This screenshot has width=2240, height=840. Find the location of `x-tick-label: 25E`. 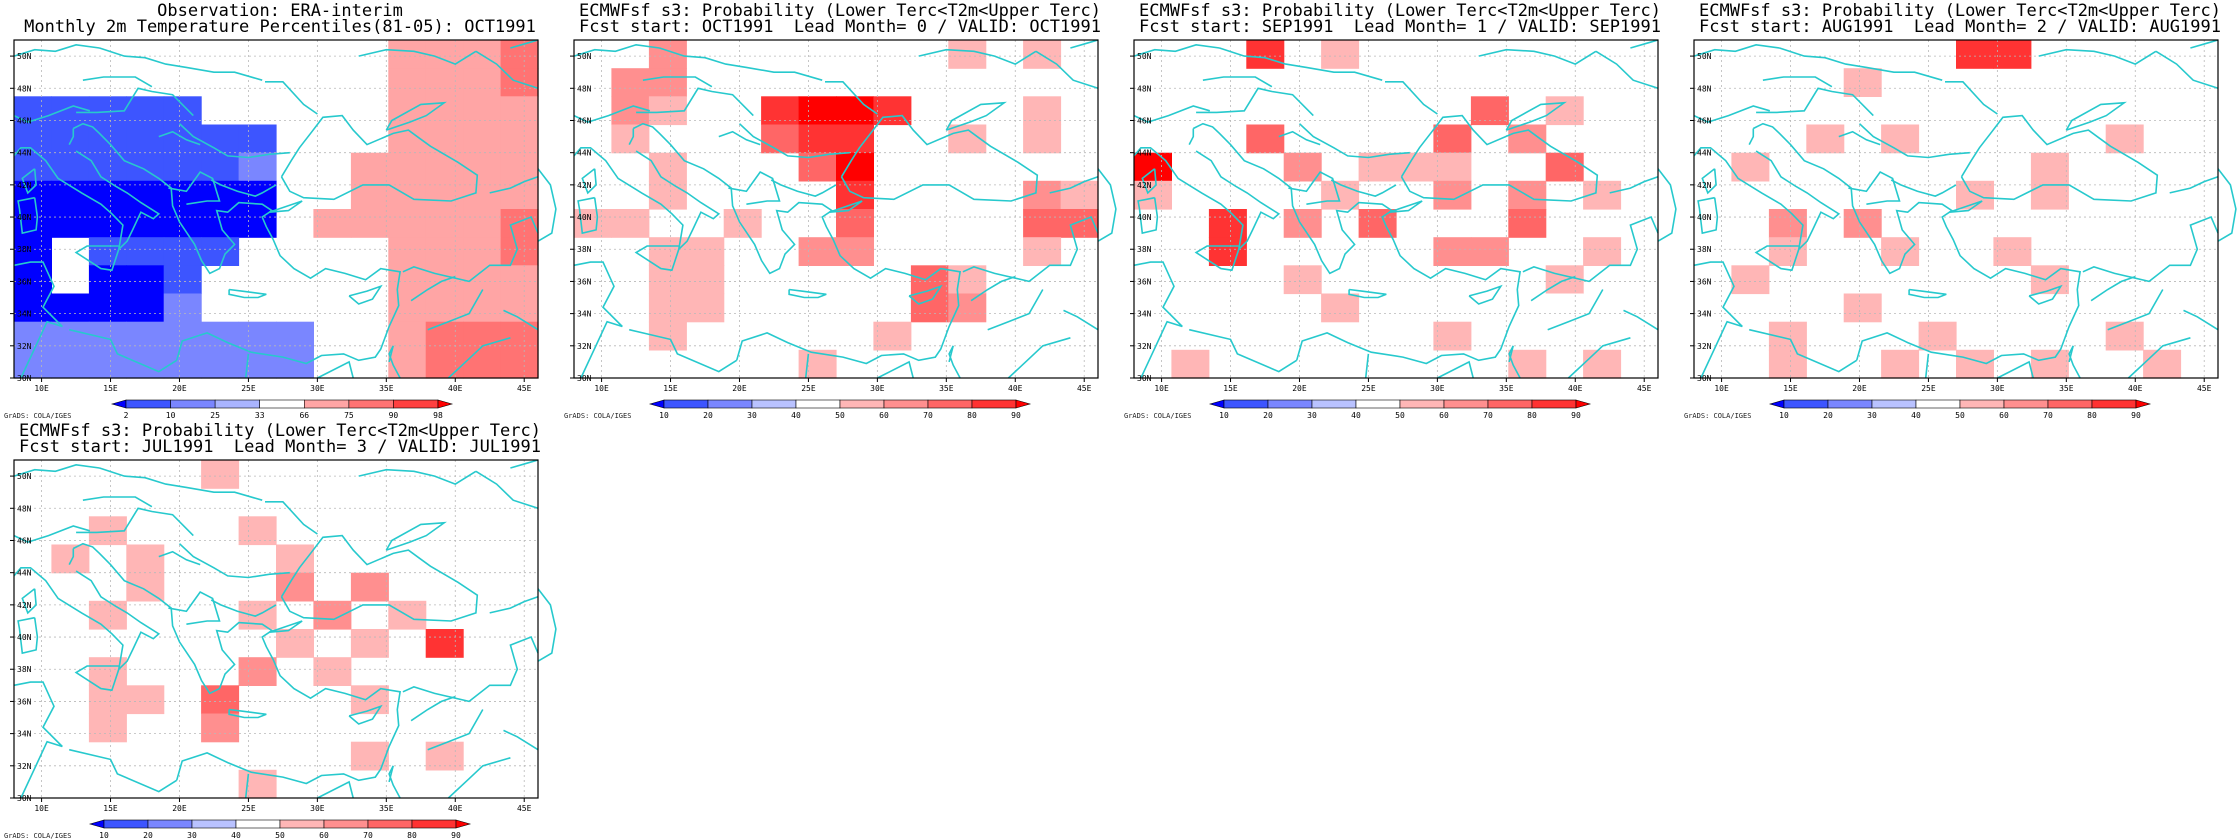

x-tick-label: 25E is located at coordinates (1928, 388).